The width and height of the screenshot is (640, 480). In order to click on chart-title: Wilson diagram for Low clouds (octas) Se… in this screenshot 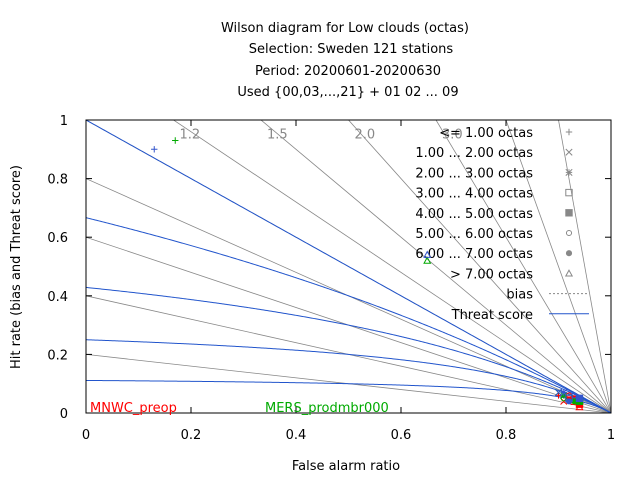, I will do `click(345, 60)`.